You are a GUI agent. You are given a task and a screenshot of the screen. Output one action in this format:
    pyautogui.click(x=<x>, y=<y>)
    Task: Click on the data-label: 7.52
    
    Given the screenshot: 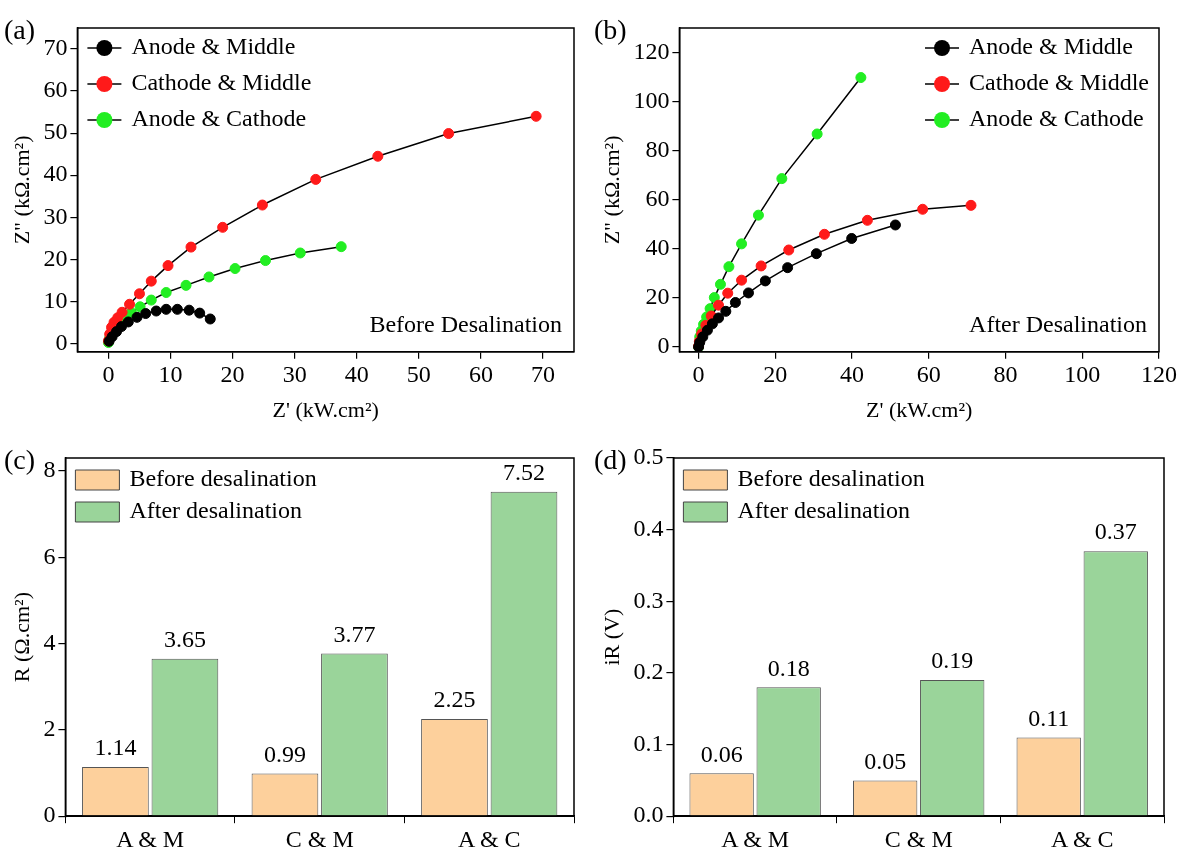 What is the action you would take?
    pyautogui.click(x=523, y=471)
    